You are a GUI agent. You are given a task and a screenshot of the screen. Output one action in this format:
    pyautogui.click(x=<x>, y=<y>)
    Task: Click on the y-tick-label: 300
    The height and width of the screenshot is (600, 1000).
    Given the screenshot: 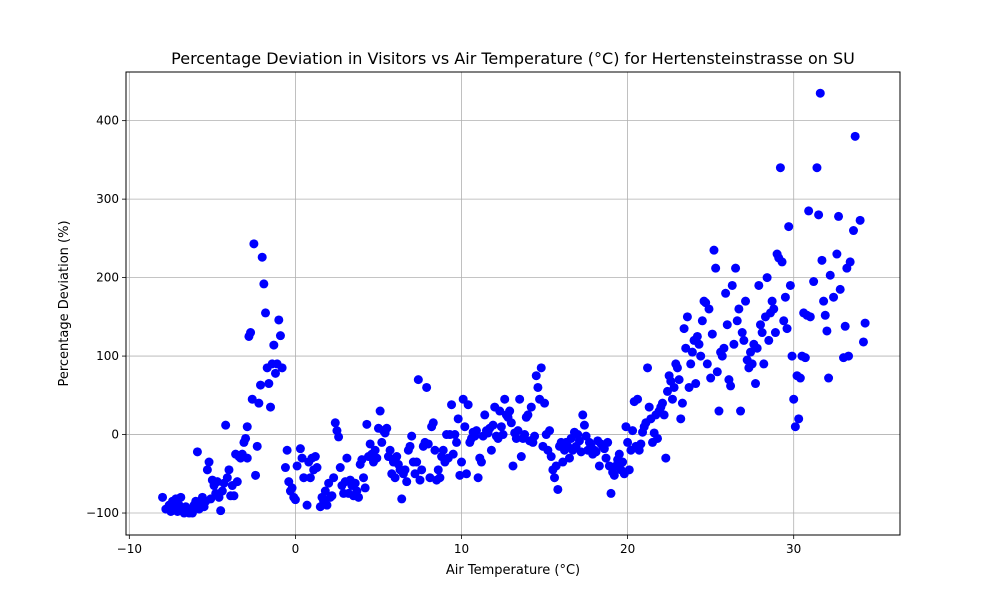 What is the action you would take?
    pyautogui.click(x=107, y=199)
    